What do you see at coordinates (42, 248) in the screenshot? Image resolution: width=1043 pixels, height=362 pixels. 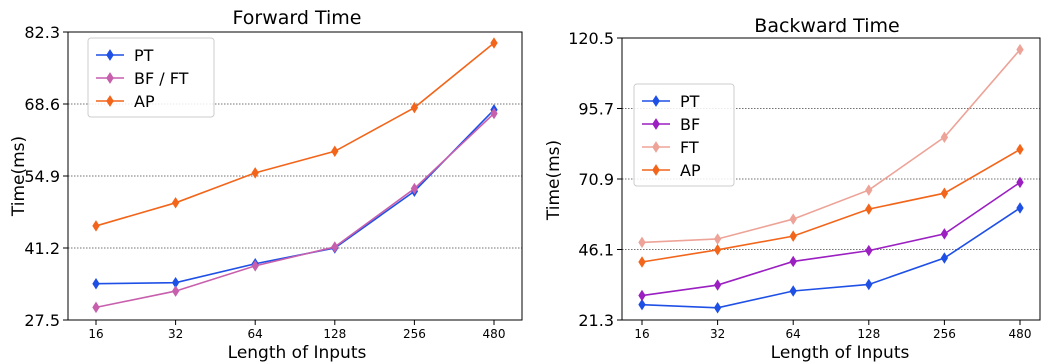 I see `y-tick-label: 41.2` at bounding box center [42, 248].